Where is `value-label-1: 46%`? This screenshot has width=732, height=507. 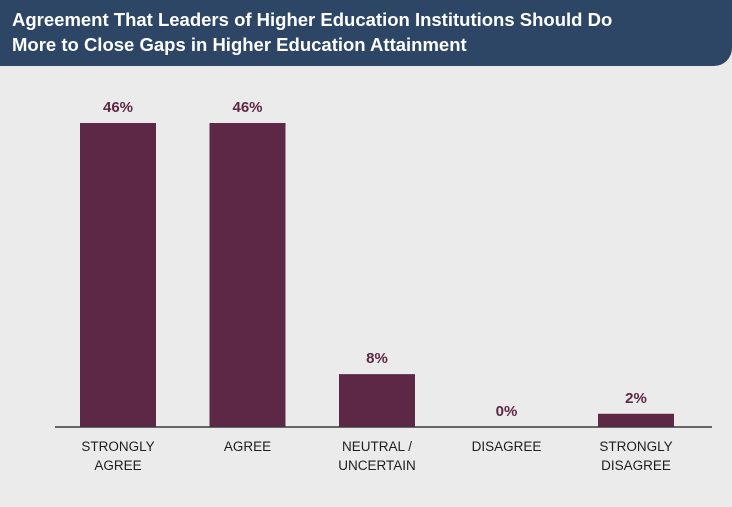
value-label-1: 46% is located at coordinates (247, 107).